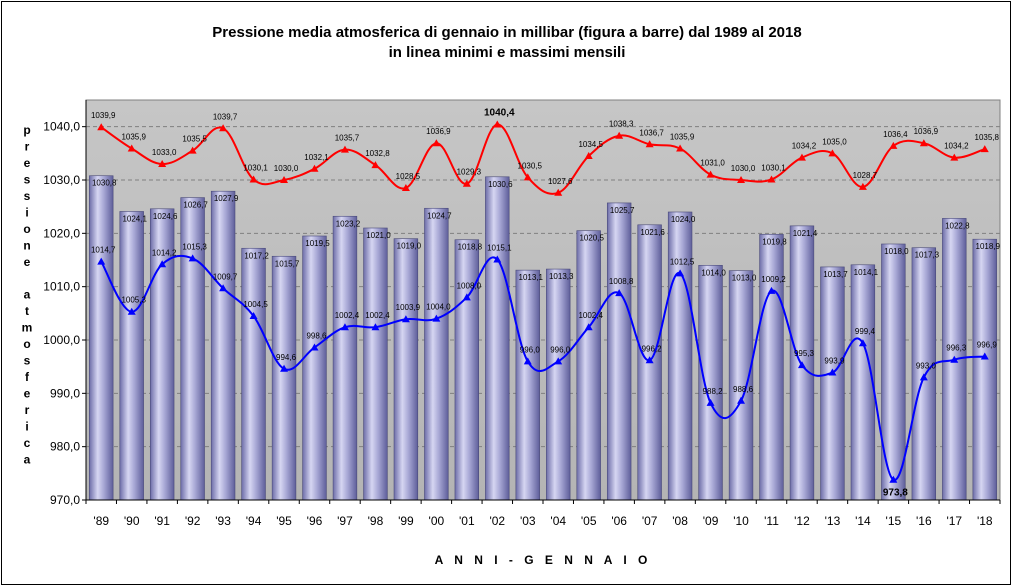  What do you see at coordinates (543, 560) in the screenshot?
I see `x-axis-title: A N N I - G E N N A I O` at bounding box center [543, 560].